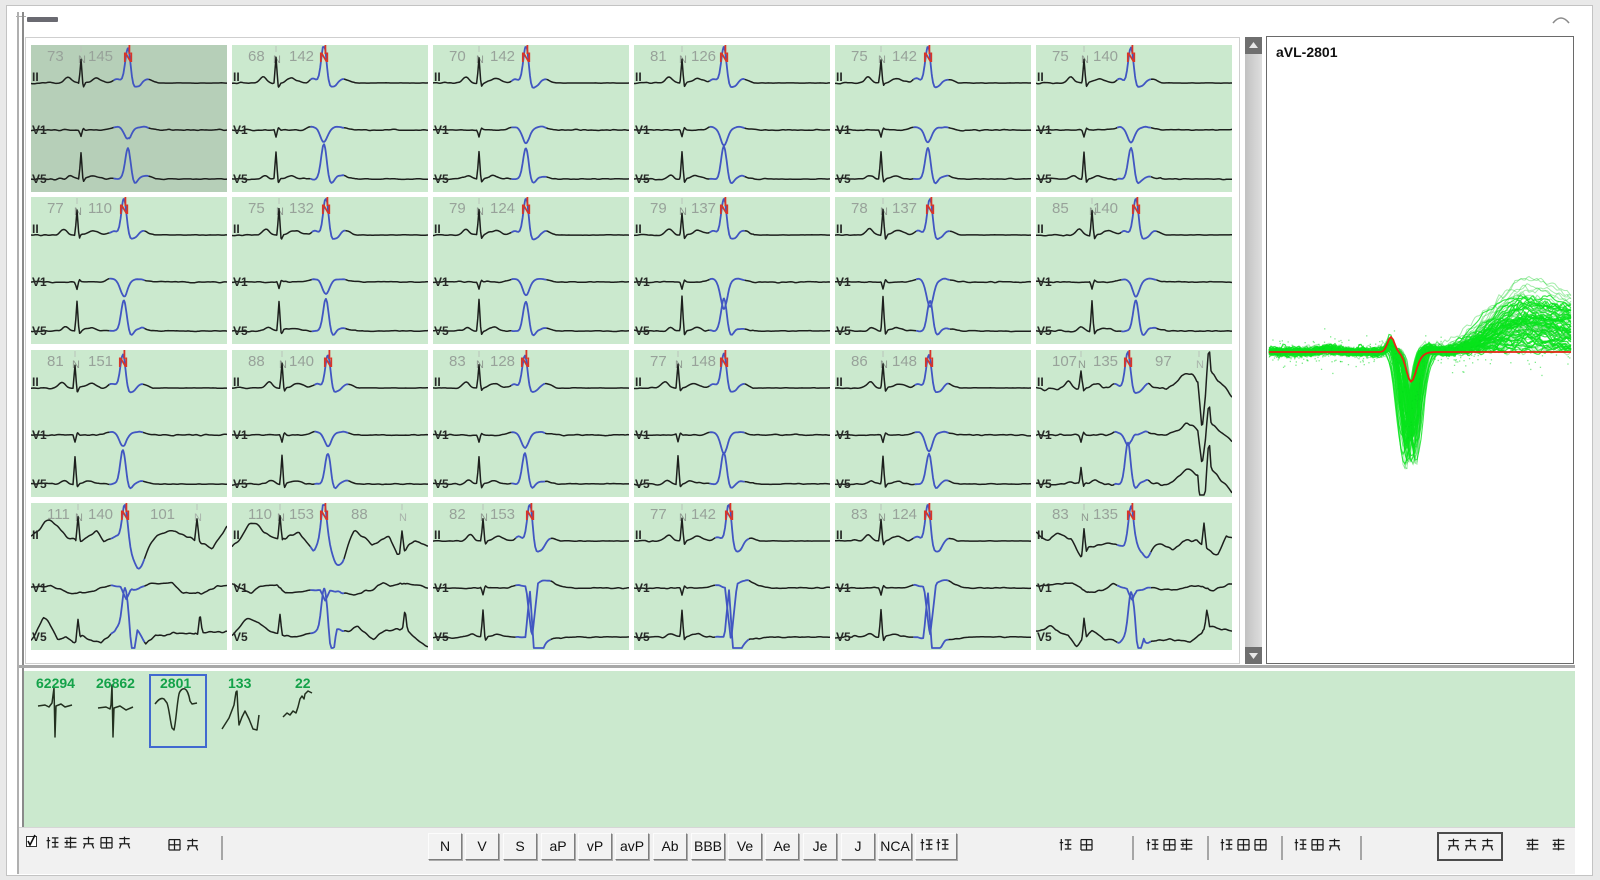 The height and width of the screenshot is (880, 1600). I want to click on svg-text: 148, so click(904, 361).